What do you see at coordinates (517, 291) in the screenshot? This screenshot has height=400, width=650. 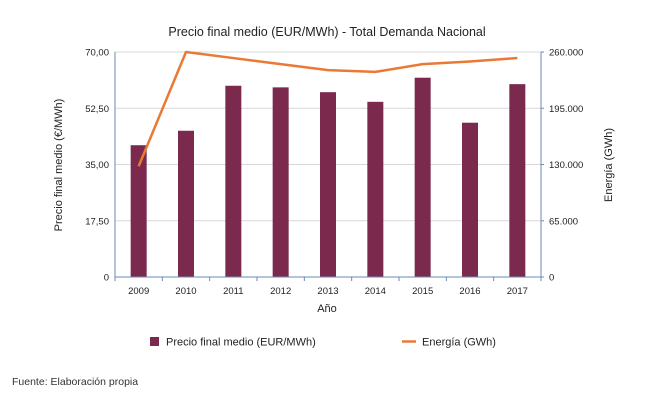 I see `x-tick-label: 2017` at bounding box center [517, 291].